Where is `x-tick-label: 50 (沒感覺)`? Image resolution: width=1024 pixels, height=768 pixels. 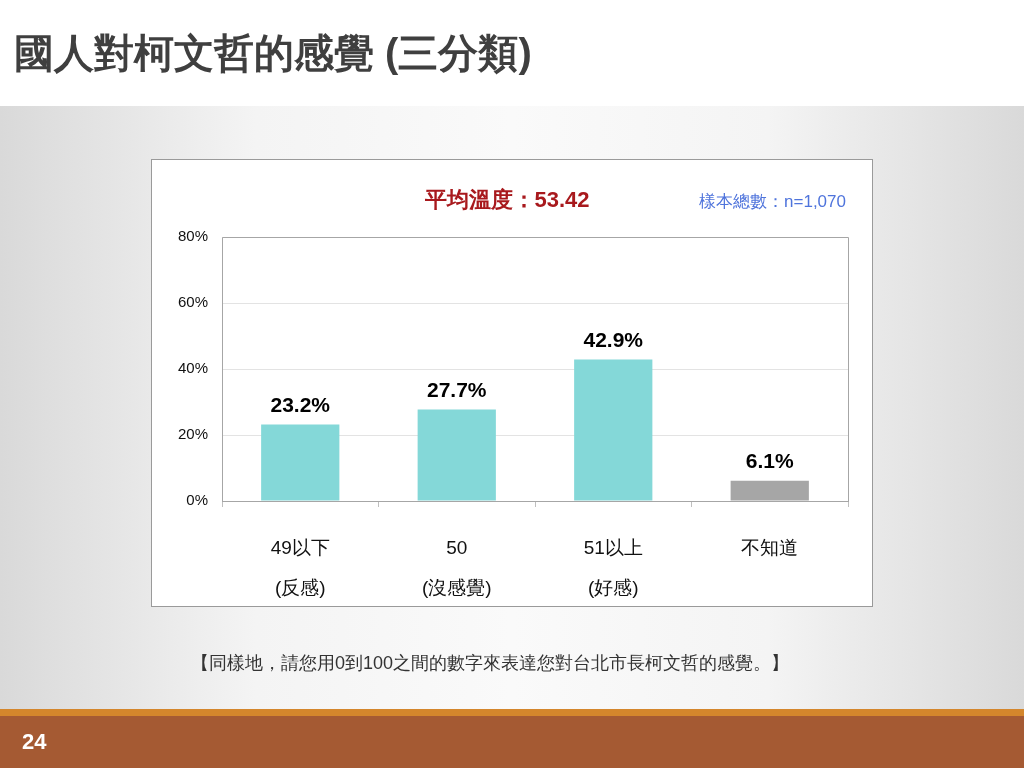
x-tick-label: 50 (沒感覺) is located at coordinates (456, 568).